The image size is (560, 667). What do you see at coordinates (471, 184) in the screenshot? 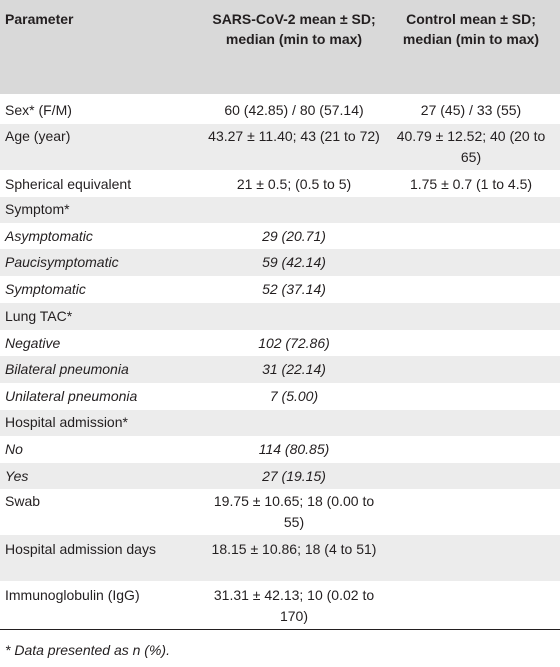
I see `cell-control: 1.75 ± 0.7 (1 to 4.5)` at bounding box center [471, 184].